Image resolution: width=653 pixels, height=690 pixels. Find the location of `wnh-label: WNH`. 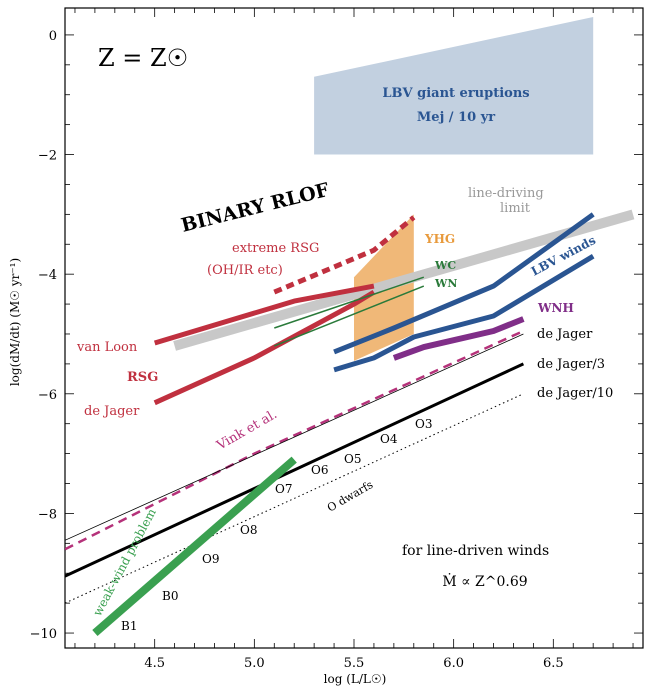

wnh-label: WNH is located at coordinates (555, 308).